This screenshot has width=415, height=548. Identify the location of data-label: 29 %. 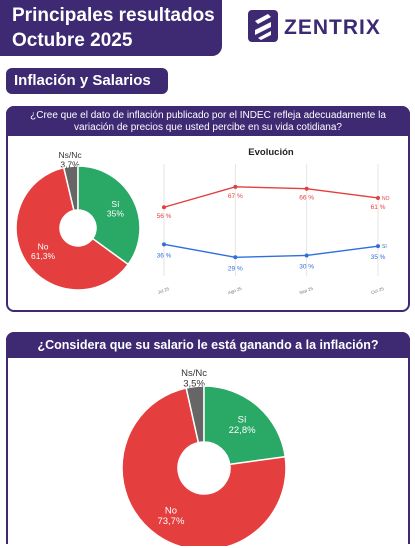
(235, 268).